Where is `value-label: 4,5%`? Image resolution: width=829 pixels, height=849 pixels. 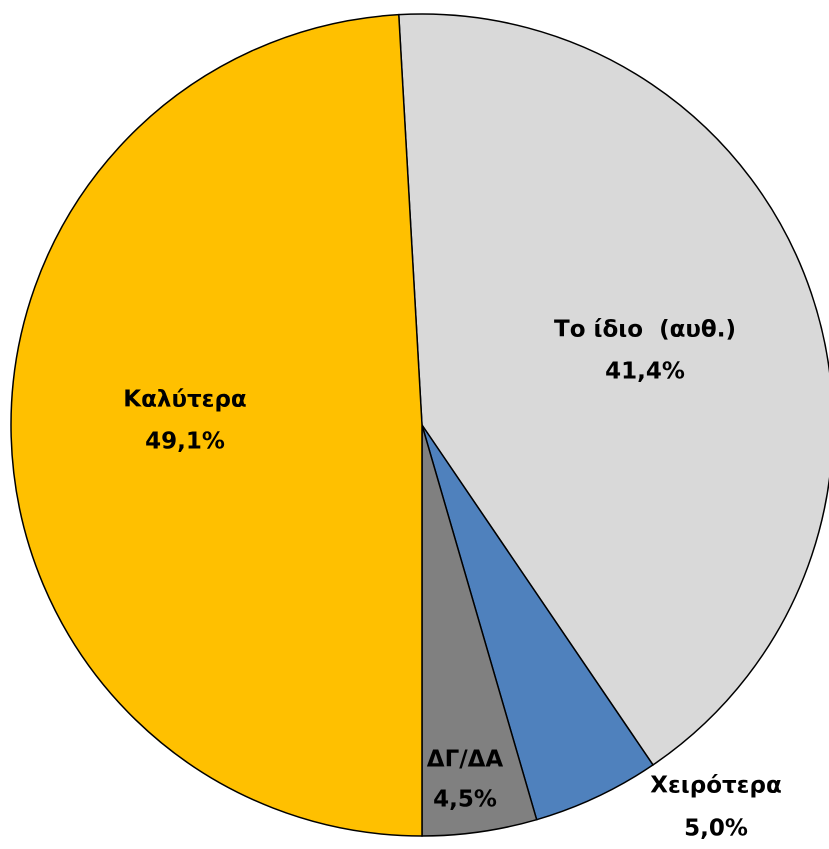 value-label: 4,5% is located at coordinates (465, 800).